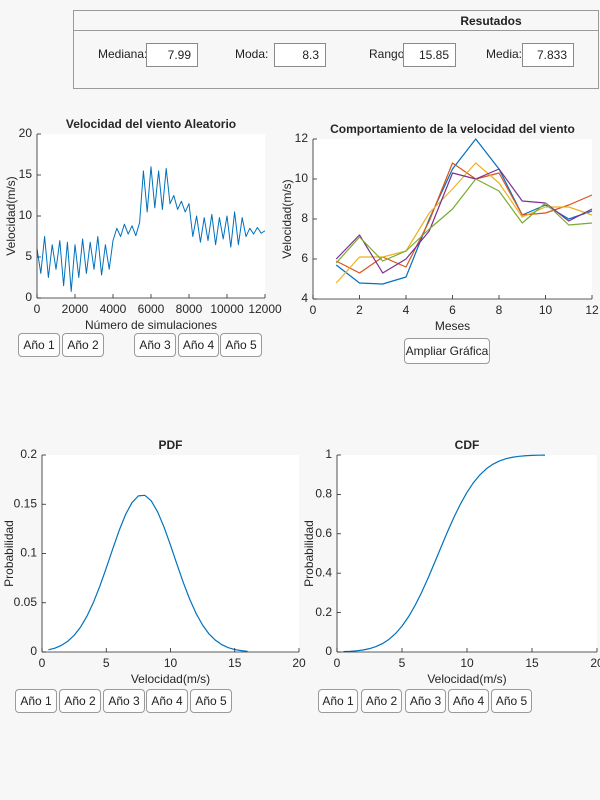 The image size is (600, 800). Describe the element at coordinates (388, 54) in the screenshot. I see `field-label: Rango:` at that location.